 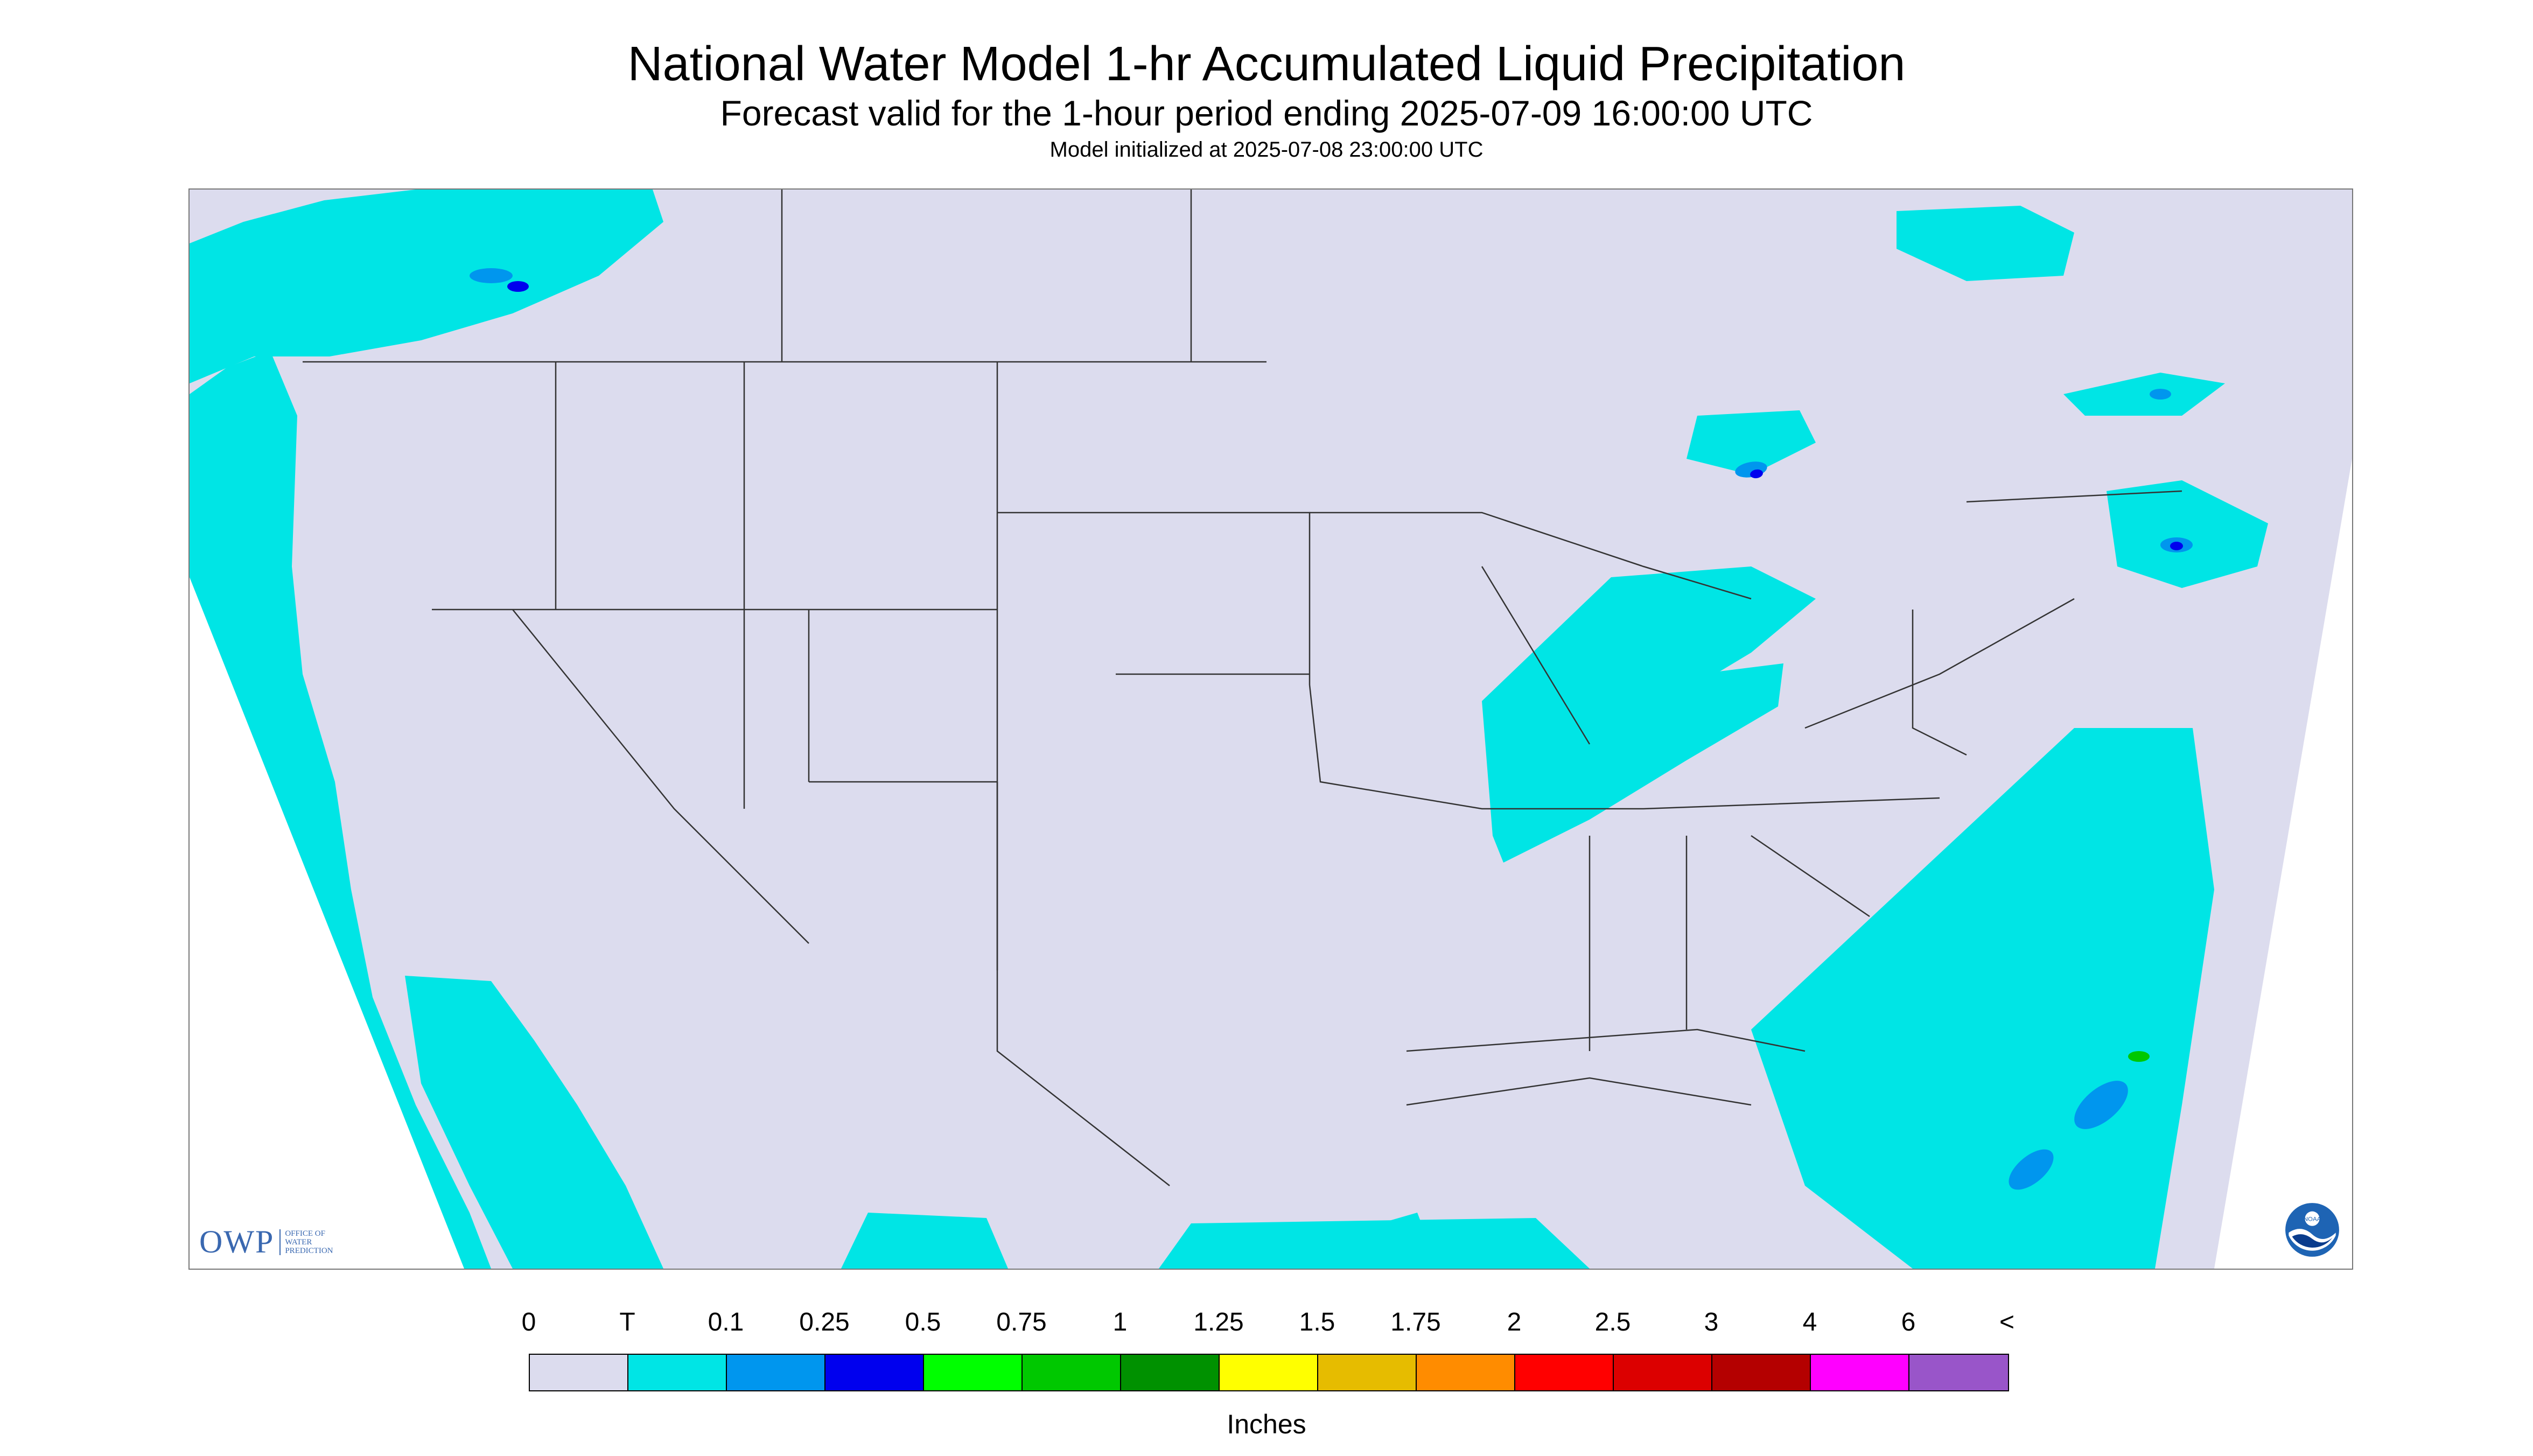 What do you see at coordinates (1810, 1322) in the screenshot?
I see `legend-tick-label: 4` at bounding box center [1810, 1322].